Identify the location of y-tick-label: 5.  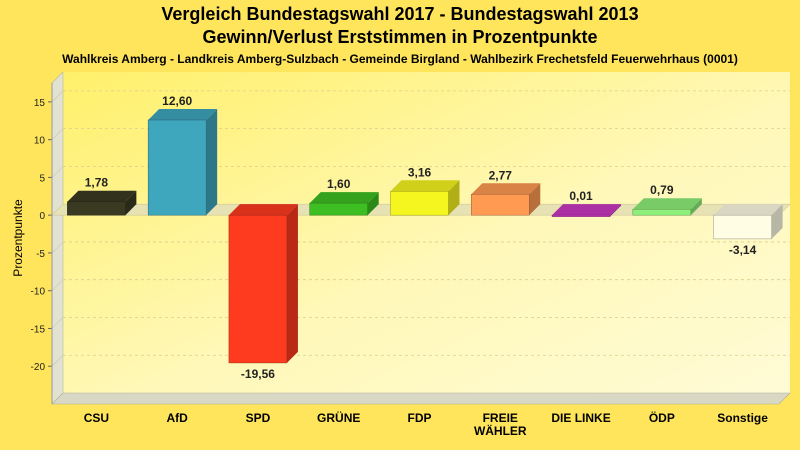
(42, 178).